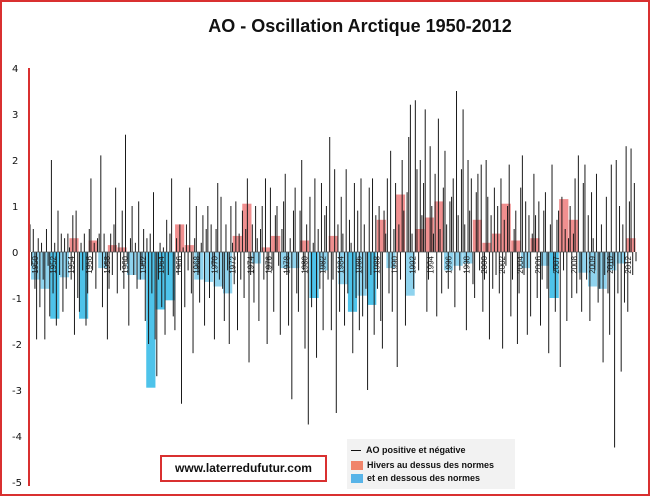  I want to click on source-link: www.laterredufutur.com, so click(243, 468).